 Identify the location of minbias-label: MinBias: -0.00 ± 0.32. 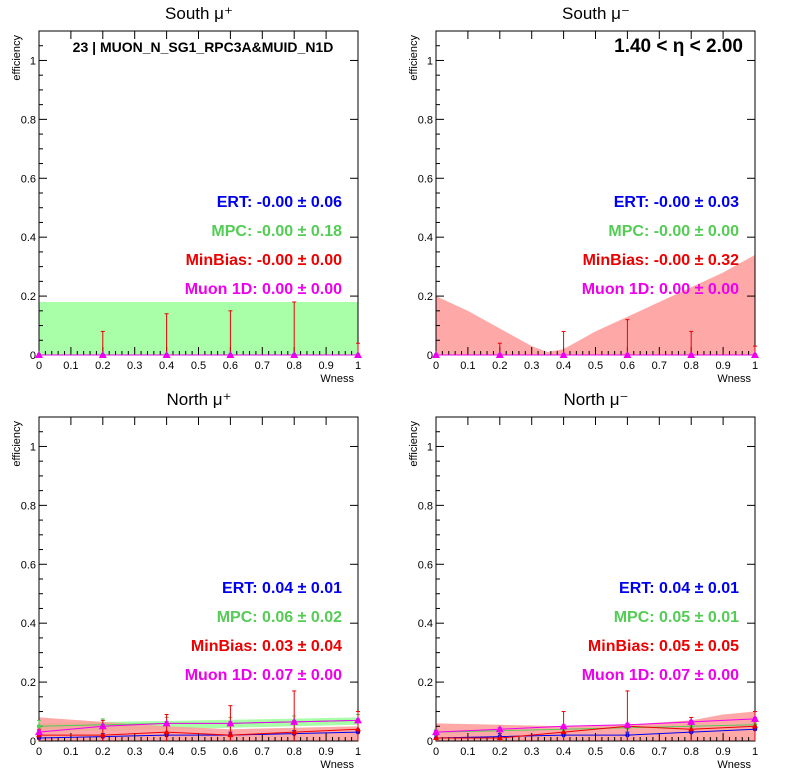
(661, 260).